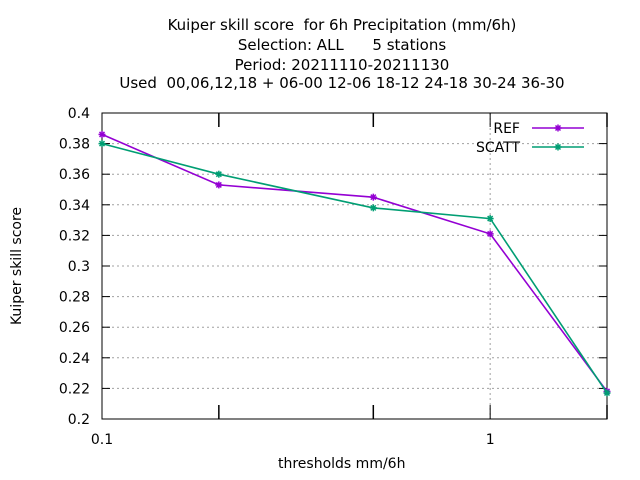 This screenshot has height=480, width=640. What do you see at coordinates (79, 267) in the screenshot?
I see `y-tick-label: 0.3` at bounding box center [79, 267].